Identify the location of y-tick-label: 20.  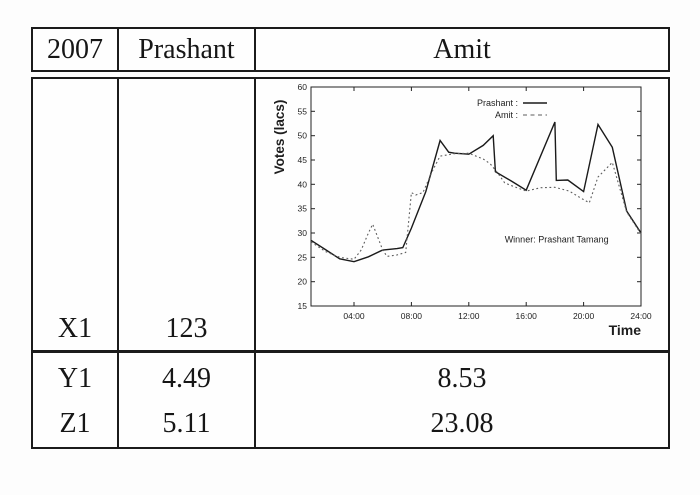
(303, 282).